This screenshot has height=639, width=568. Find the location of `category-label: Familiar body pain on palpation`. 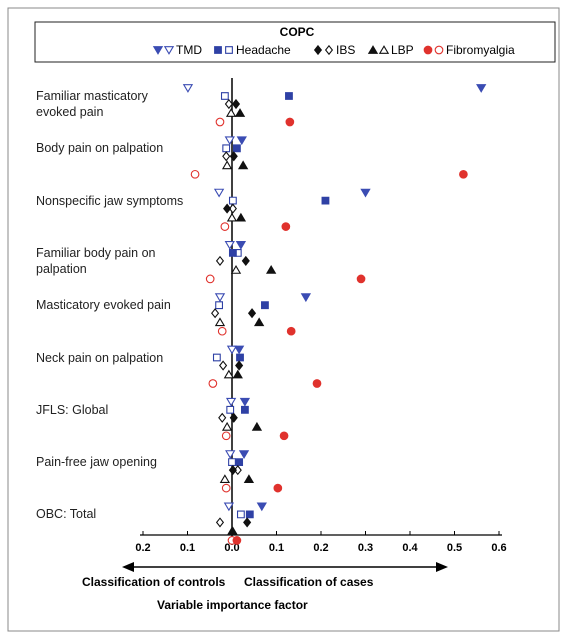

category-label: Familiar body pain on palpation is located at coordinates (96, 260).